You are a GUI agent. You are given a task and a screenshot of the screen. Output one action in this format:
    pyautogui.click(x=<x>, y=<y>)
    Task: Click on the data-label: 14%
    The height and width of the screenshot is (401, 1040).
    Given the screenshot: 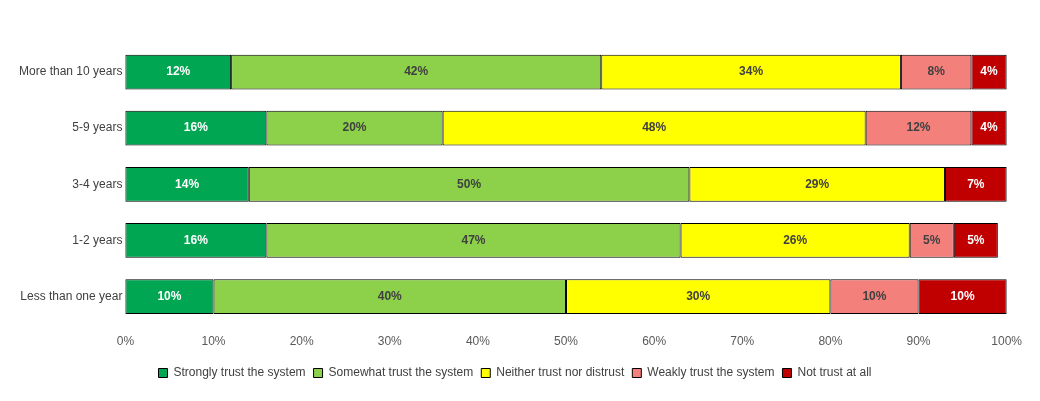 What is the action you would take?
    pyautogui.click(x=187, y=183)
    